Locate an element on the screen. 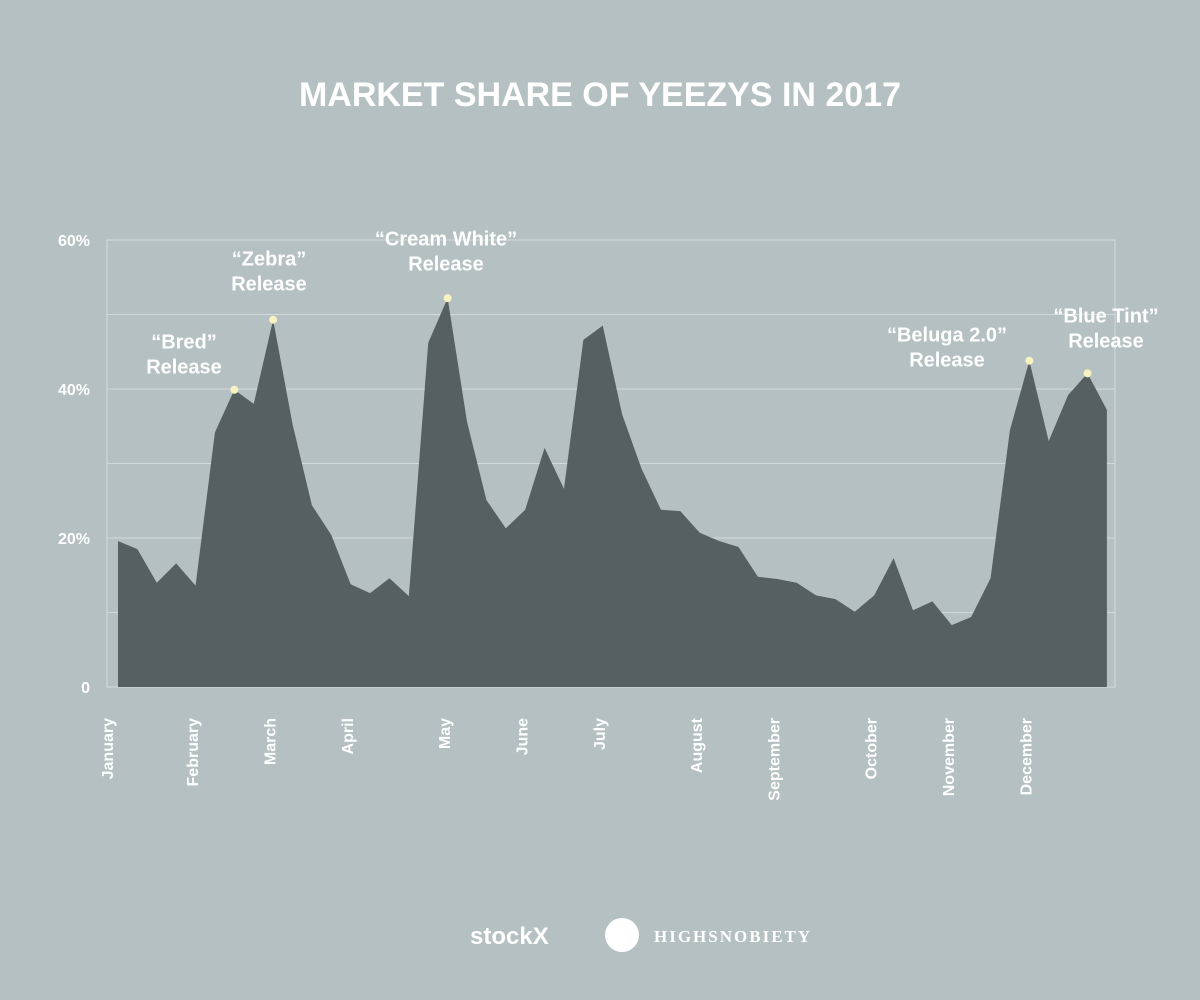  x-tick-label: November is located at coordinates (949, 757).